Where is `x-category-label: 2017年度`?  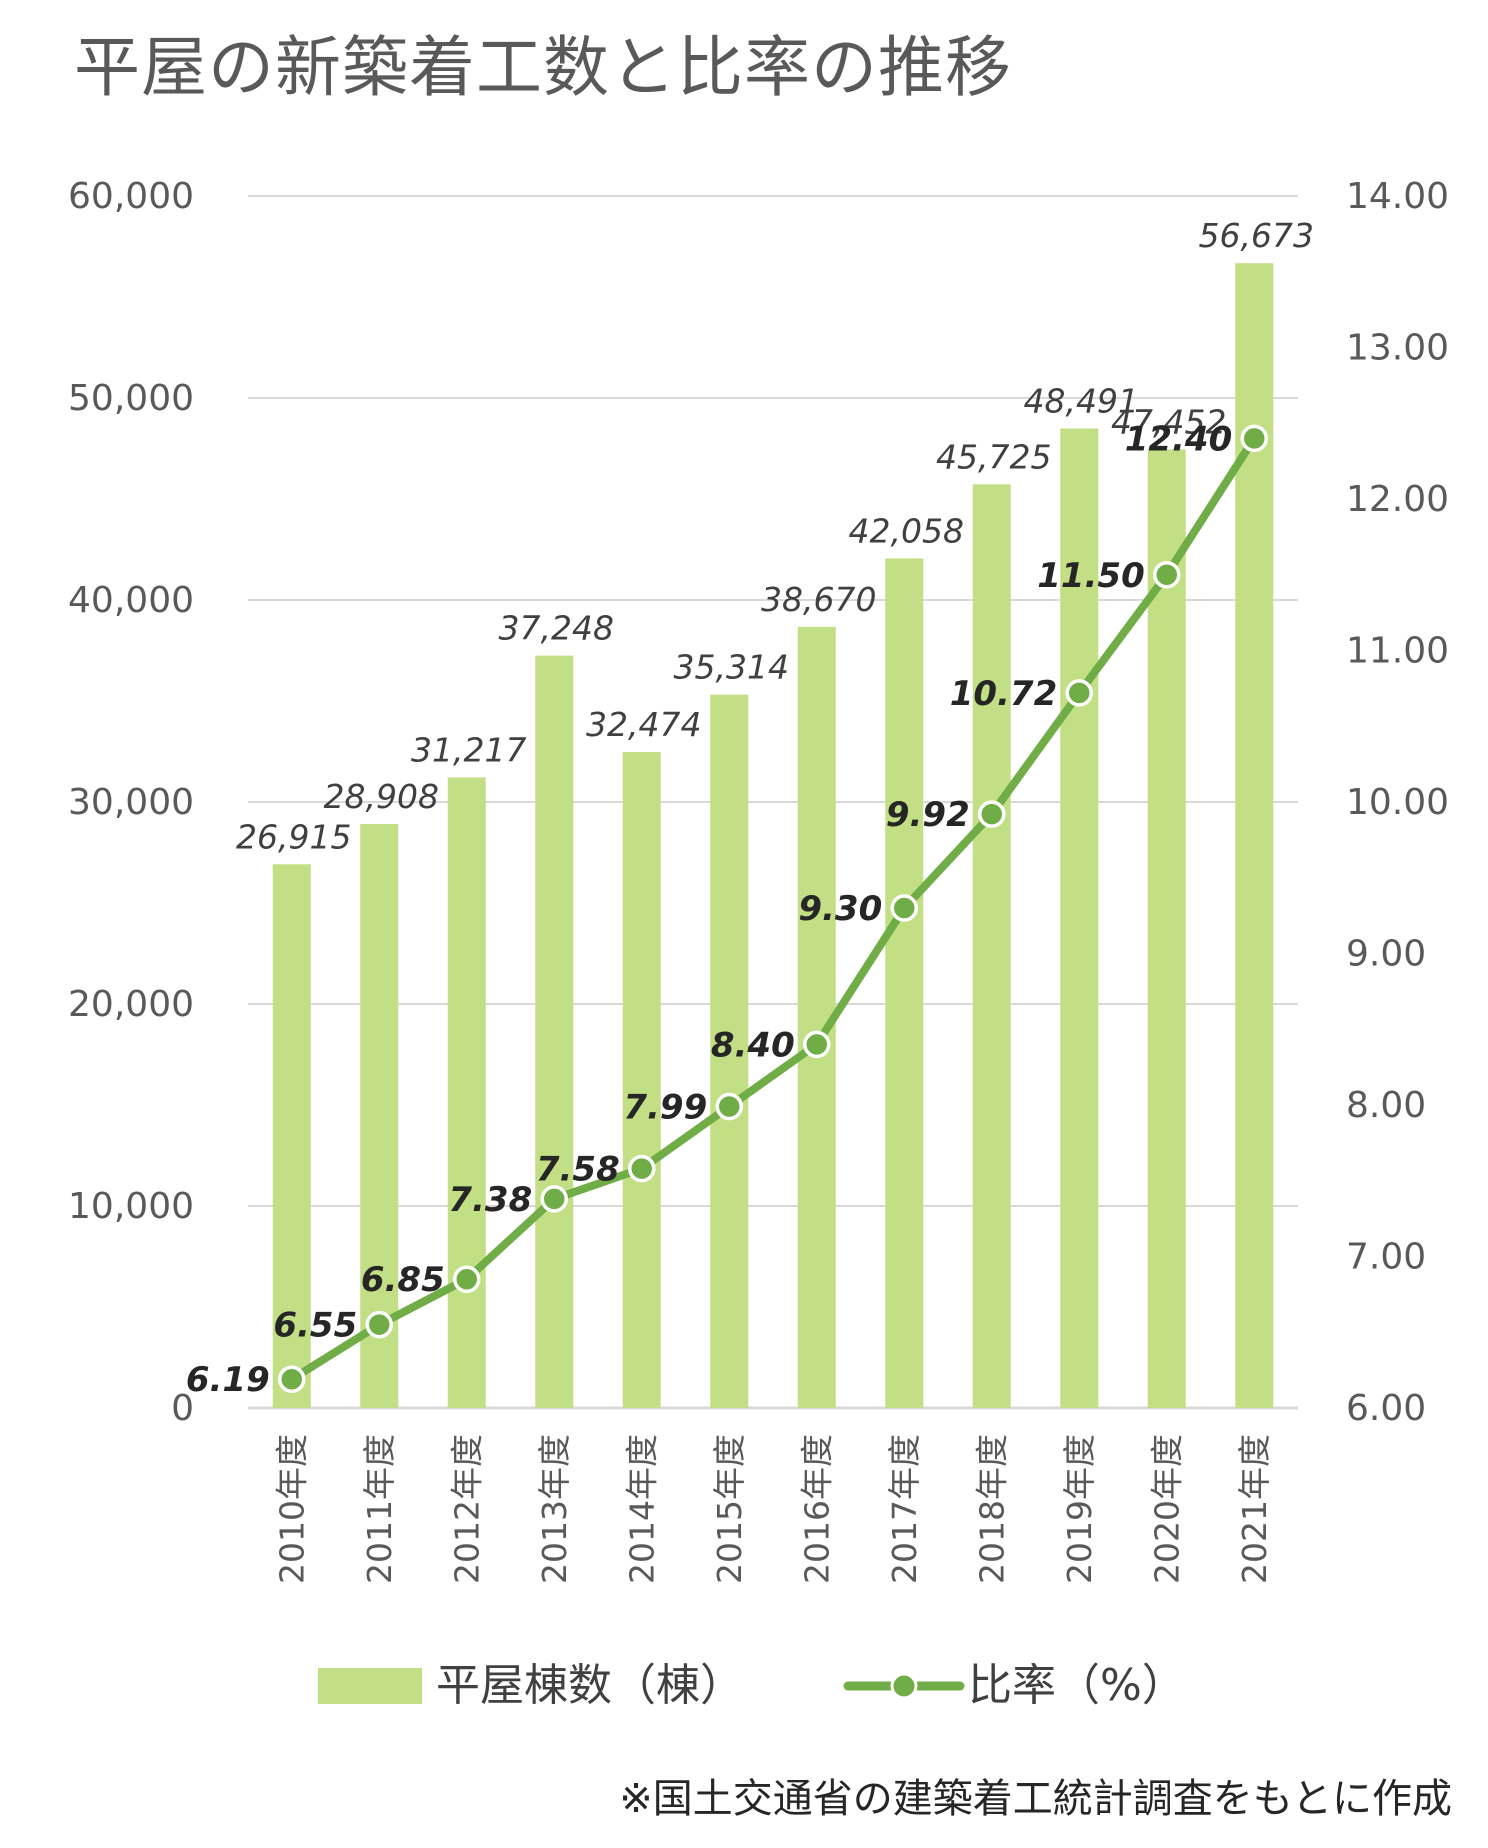
x-category-label: 2017年度 is located at coordinates (904, 1509).